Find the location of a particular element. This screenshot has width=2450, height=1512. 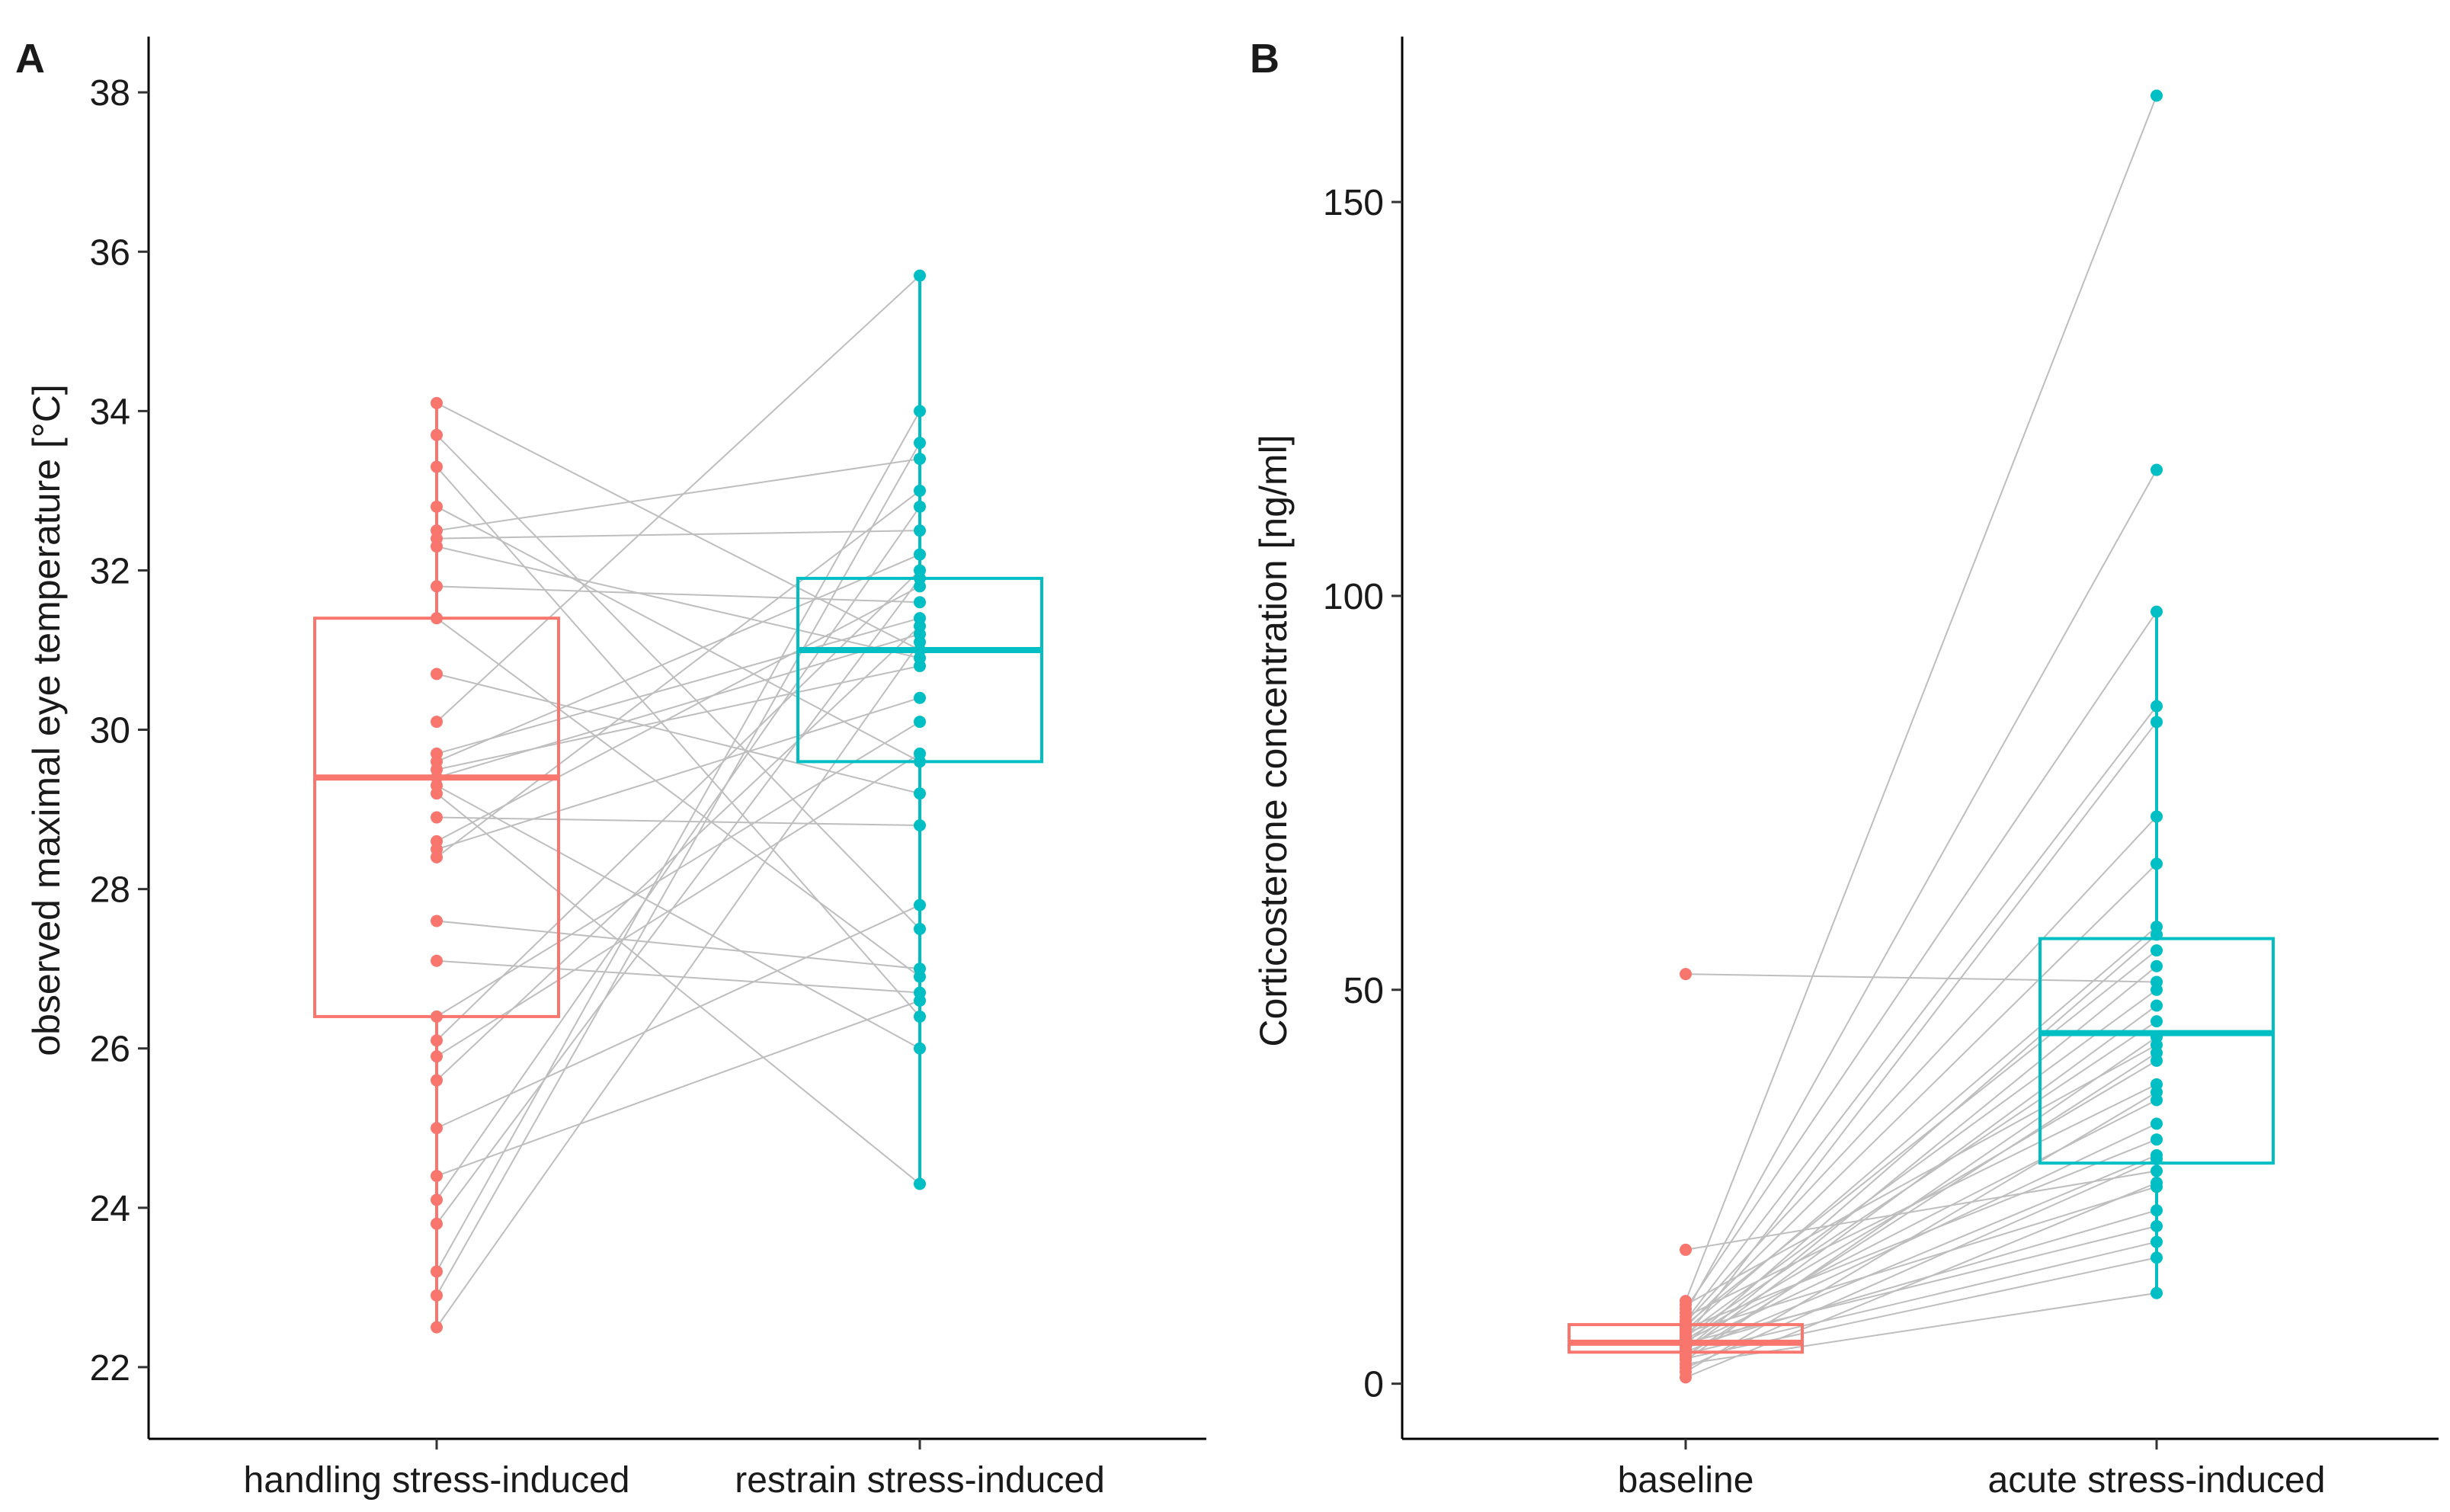

panel-b-label: B is located at coordinates (1264, 59).